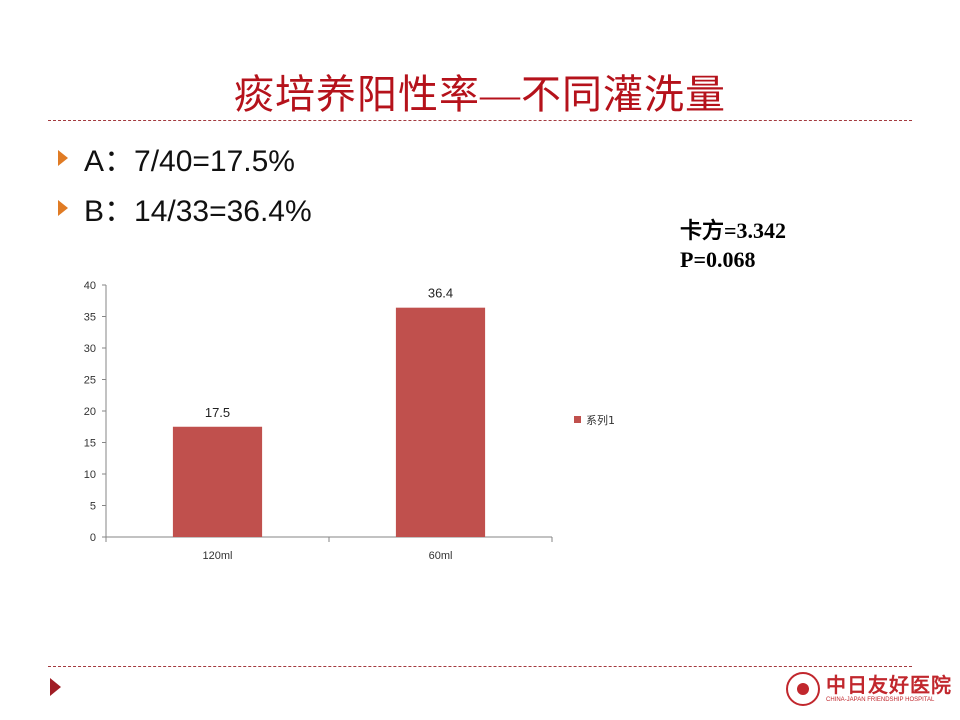 Image resolution: width=960 pixels, height=720 pixels. Describe the element at coordinates (217, 412) in the screenshot. I see `bar-data-label: 17.5` at that location.